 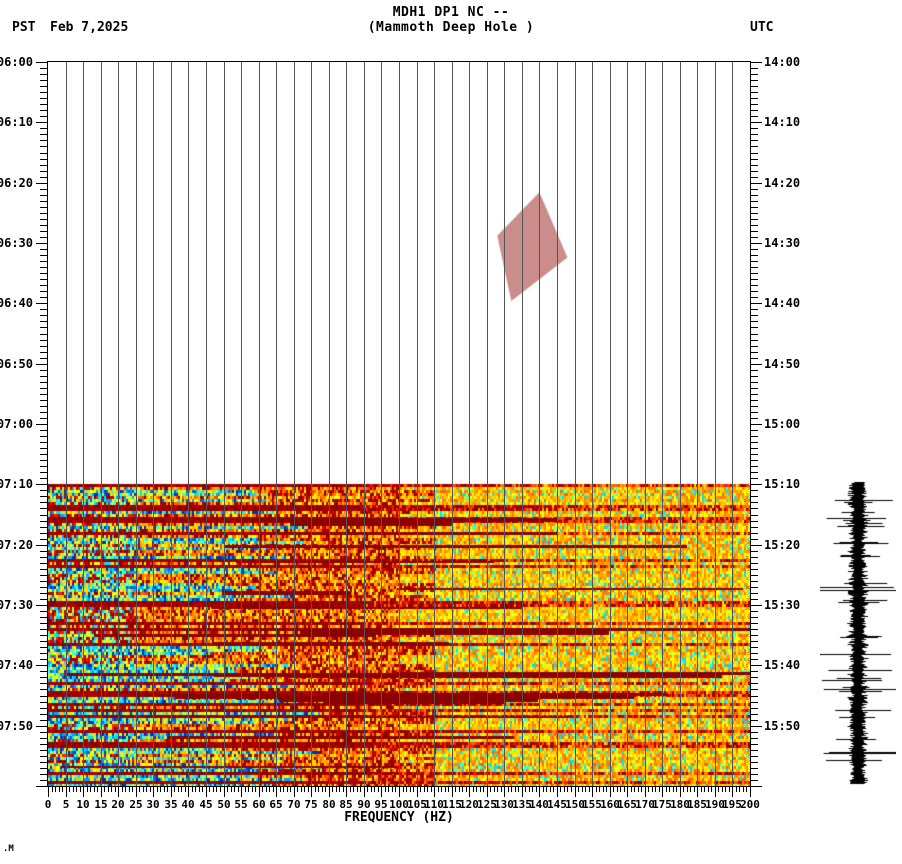 What do you see at coordinates (782, 62) in the screenshot?
I see `time-tick-label-utc: 14:00` at bounding box center [782, 62].